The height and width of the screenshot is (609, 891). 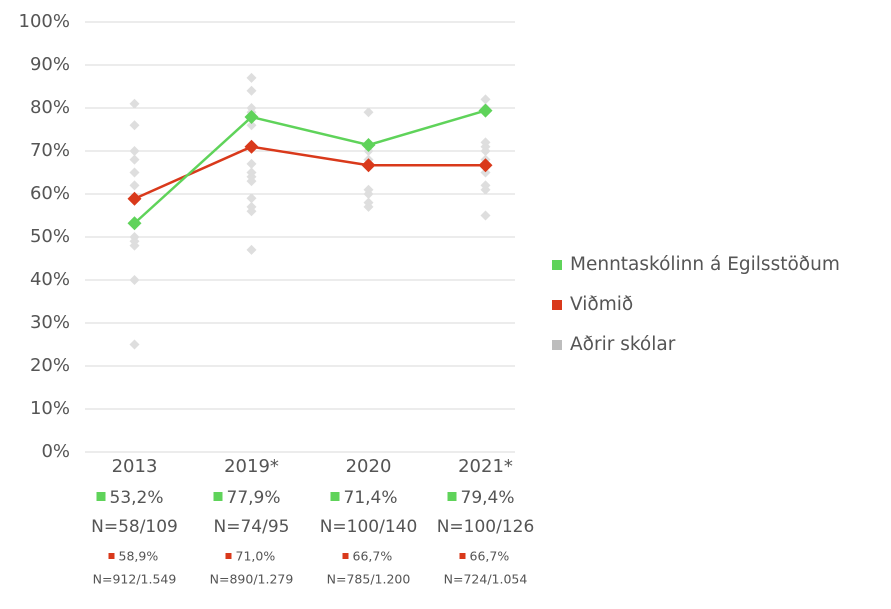 I want to click on x-tick-label: 2020, so click(x=369, y=466).